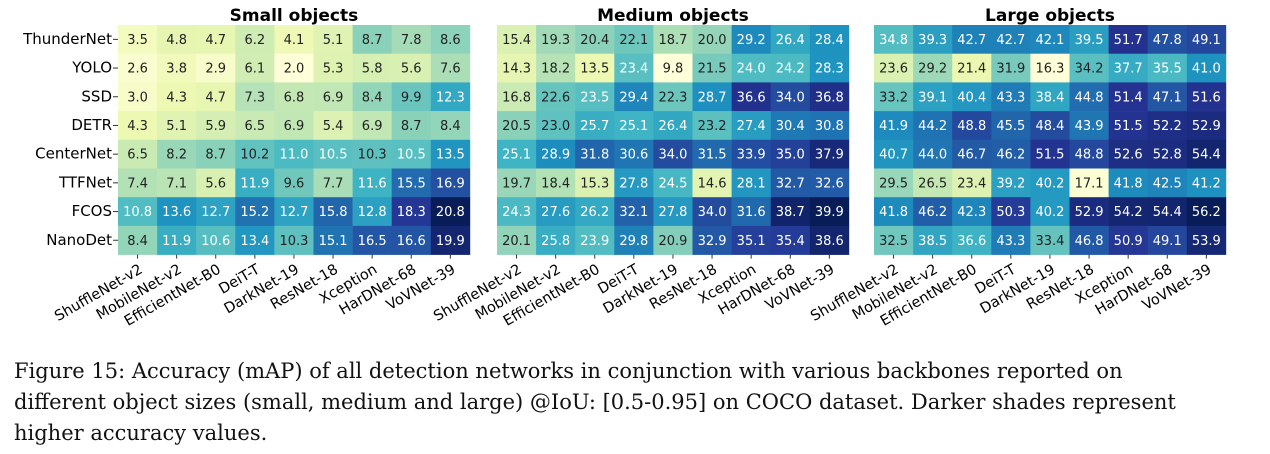 The width and height of the screenshot is (1270, 454). I want to click on cell-label: 23.5, so click(594, 97).